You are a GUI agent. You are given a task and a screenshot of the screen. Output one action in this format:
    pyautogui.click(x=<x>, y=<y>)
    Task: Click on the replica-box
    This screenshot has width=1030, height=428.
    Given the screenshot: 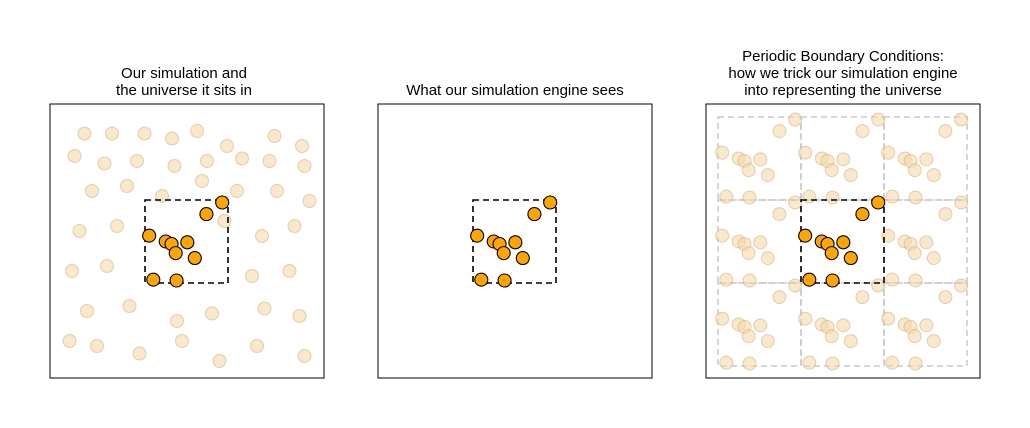 What is the action you would take?
    pyautogui.click(x=925, y=324)
    